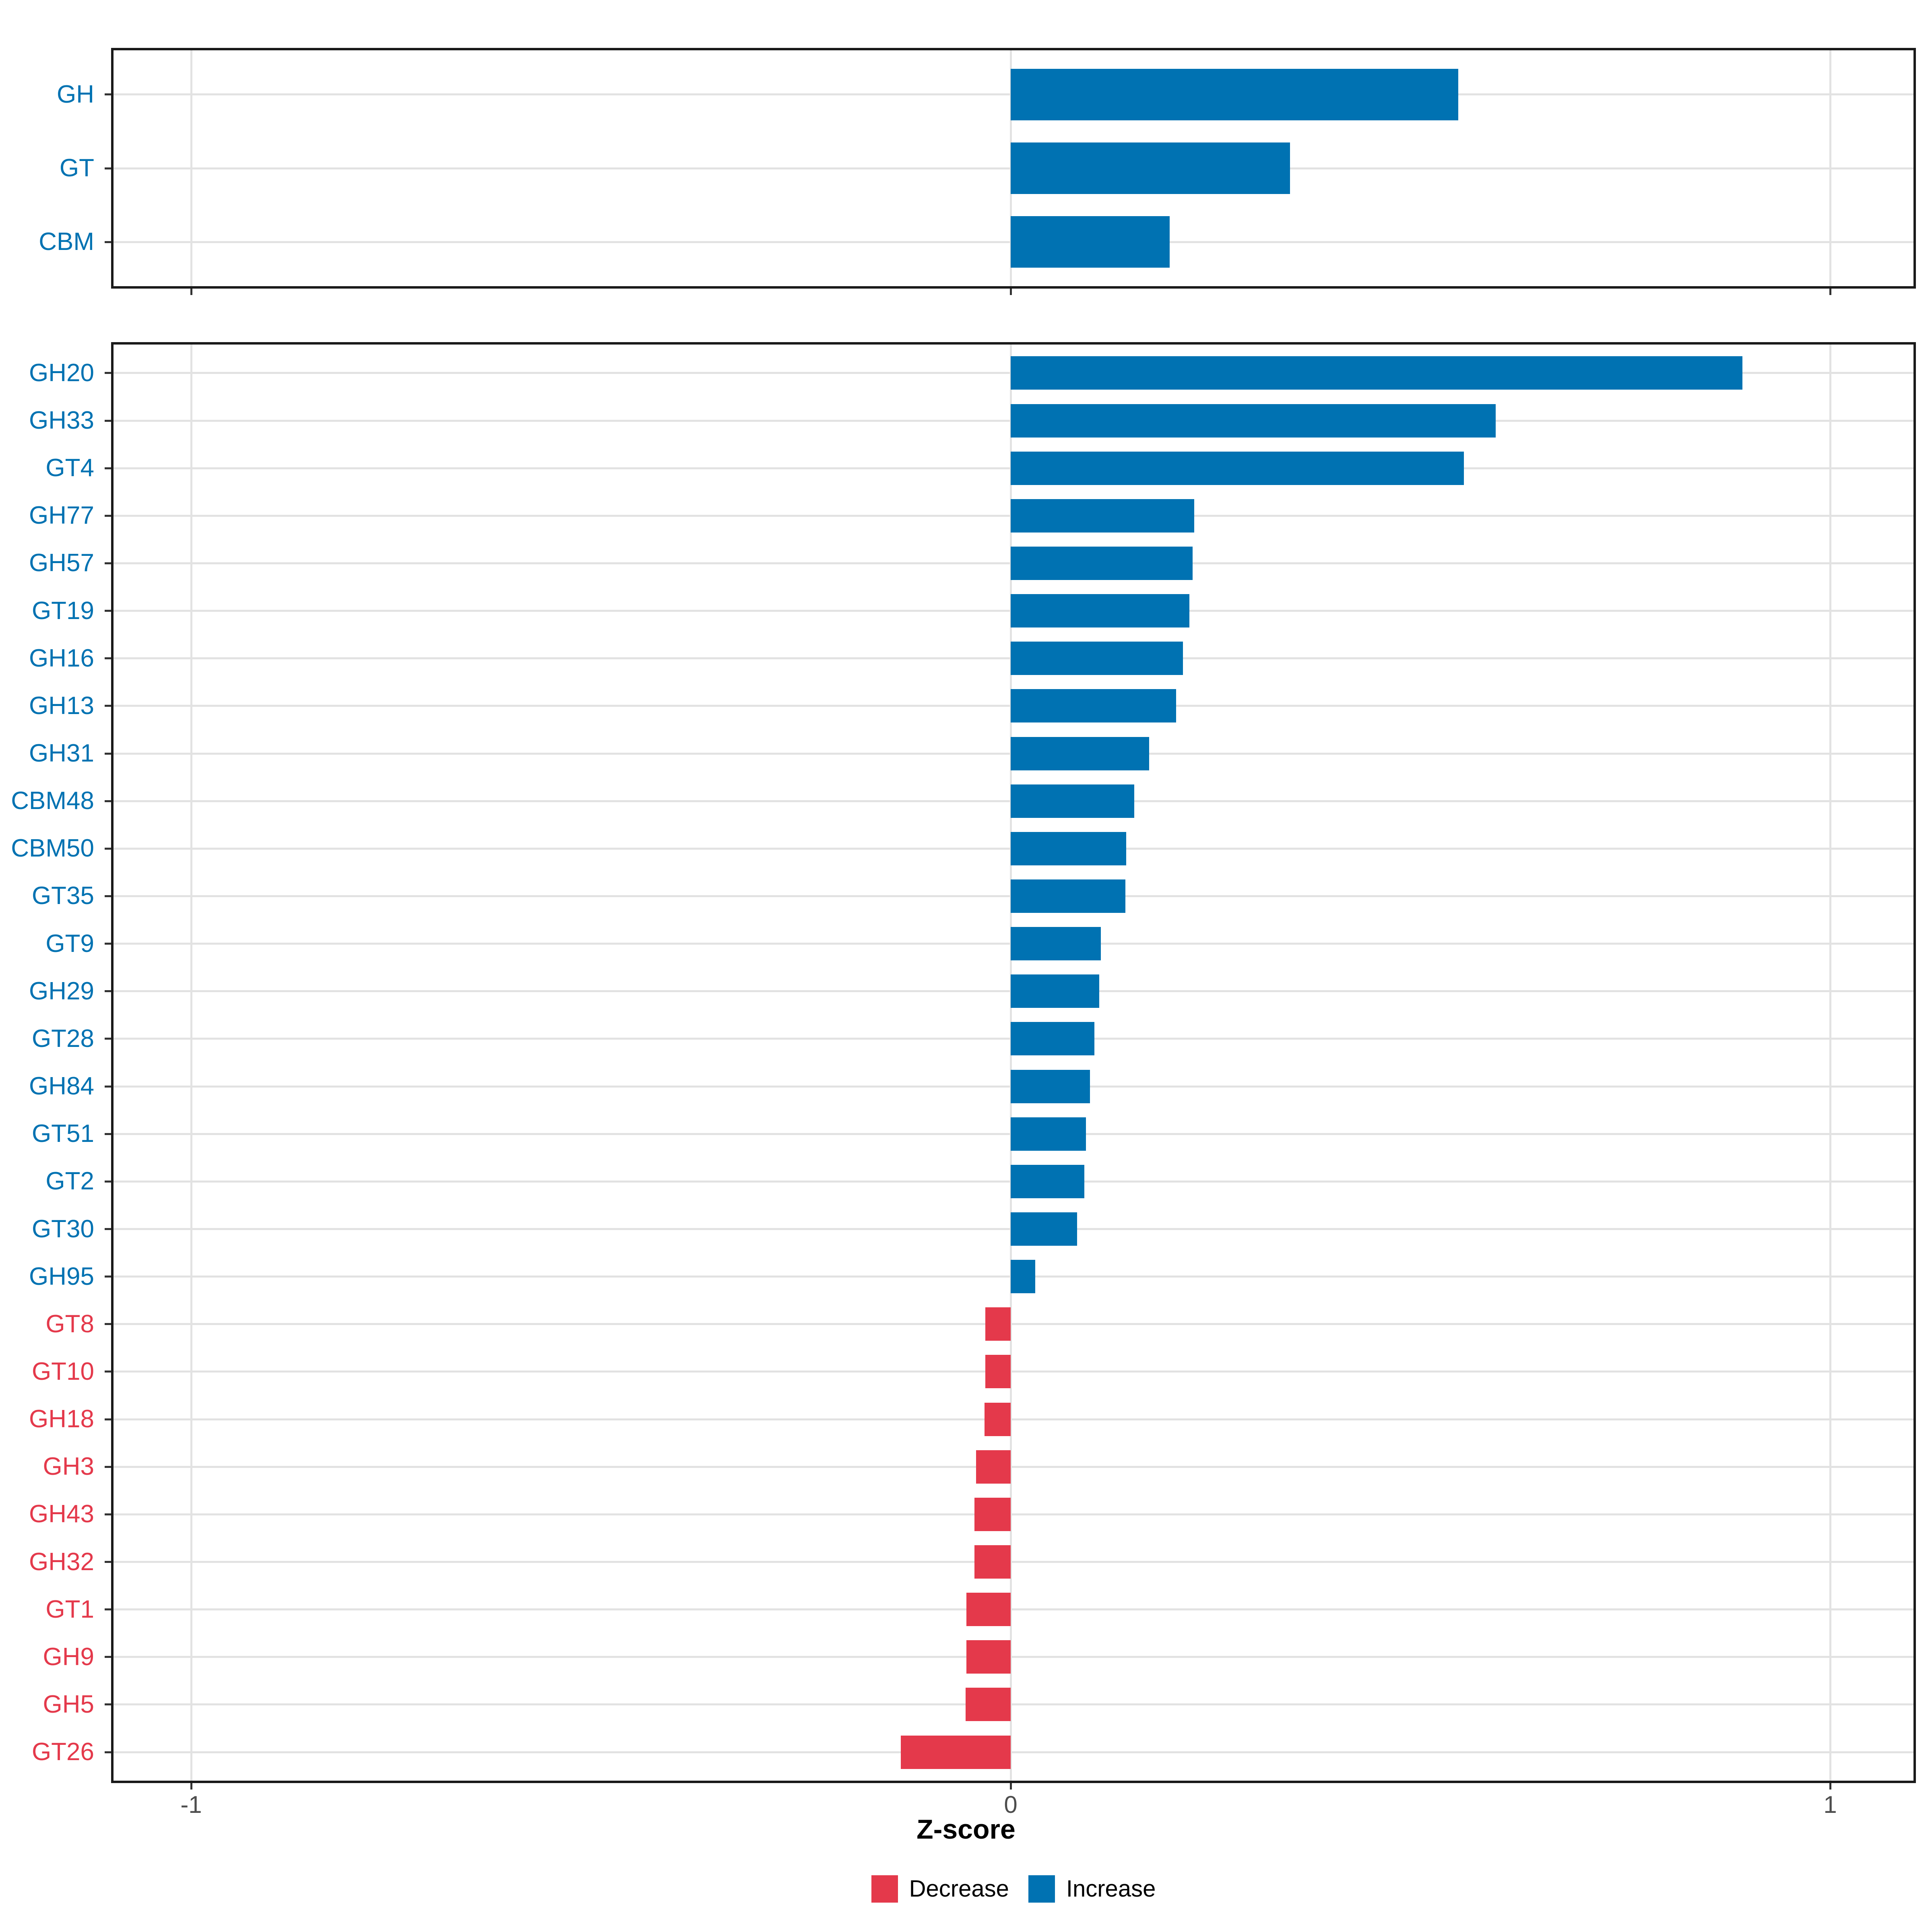 The height and width of the screenshot is (1932, 1932). Describe the element at coordinates (108, 1752) in the screenshot. I see `y-tick-GT26` at that location.